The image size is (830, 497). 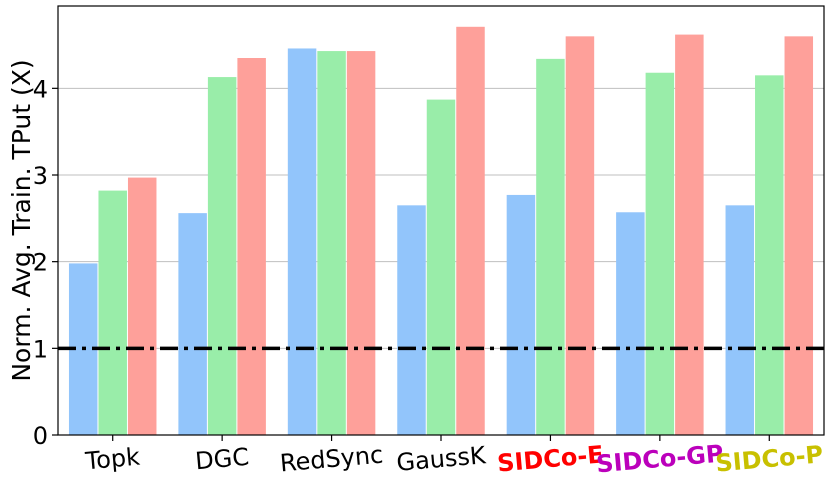 What do you see at coordinates (40, 176) in the screenshot?
I see `y-tick-label: 3` at bounding box center [40, 176].